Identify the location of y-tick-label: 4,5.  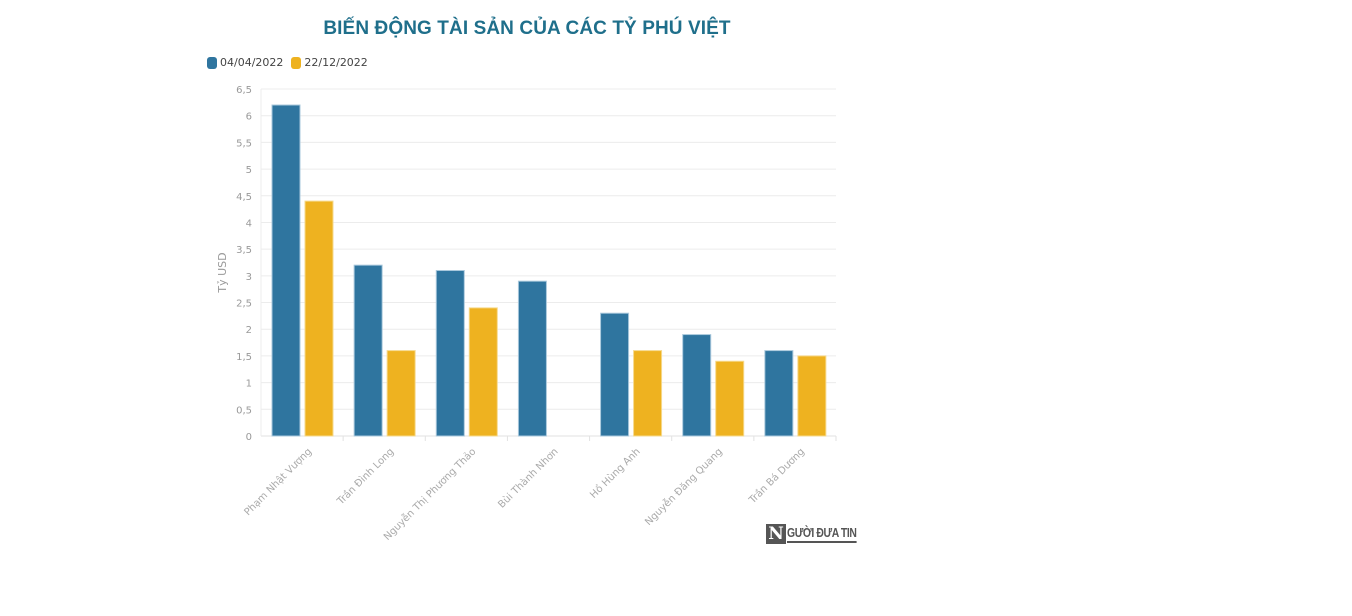
(244, 197).